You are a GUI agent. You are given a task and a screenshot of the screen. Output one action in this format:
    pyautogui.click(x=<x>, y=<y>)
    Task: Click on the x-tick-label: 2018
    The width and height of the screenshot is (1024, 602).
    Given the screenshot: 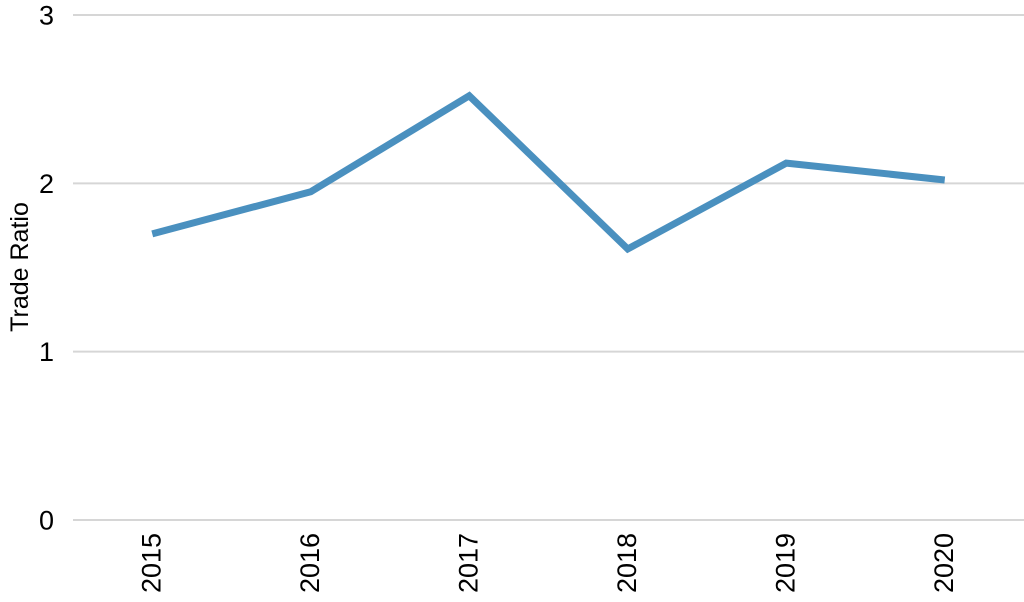 What is the action you would take?
    pyautogui.click(x=627, y=563)
    